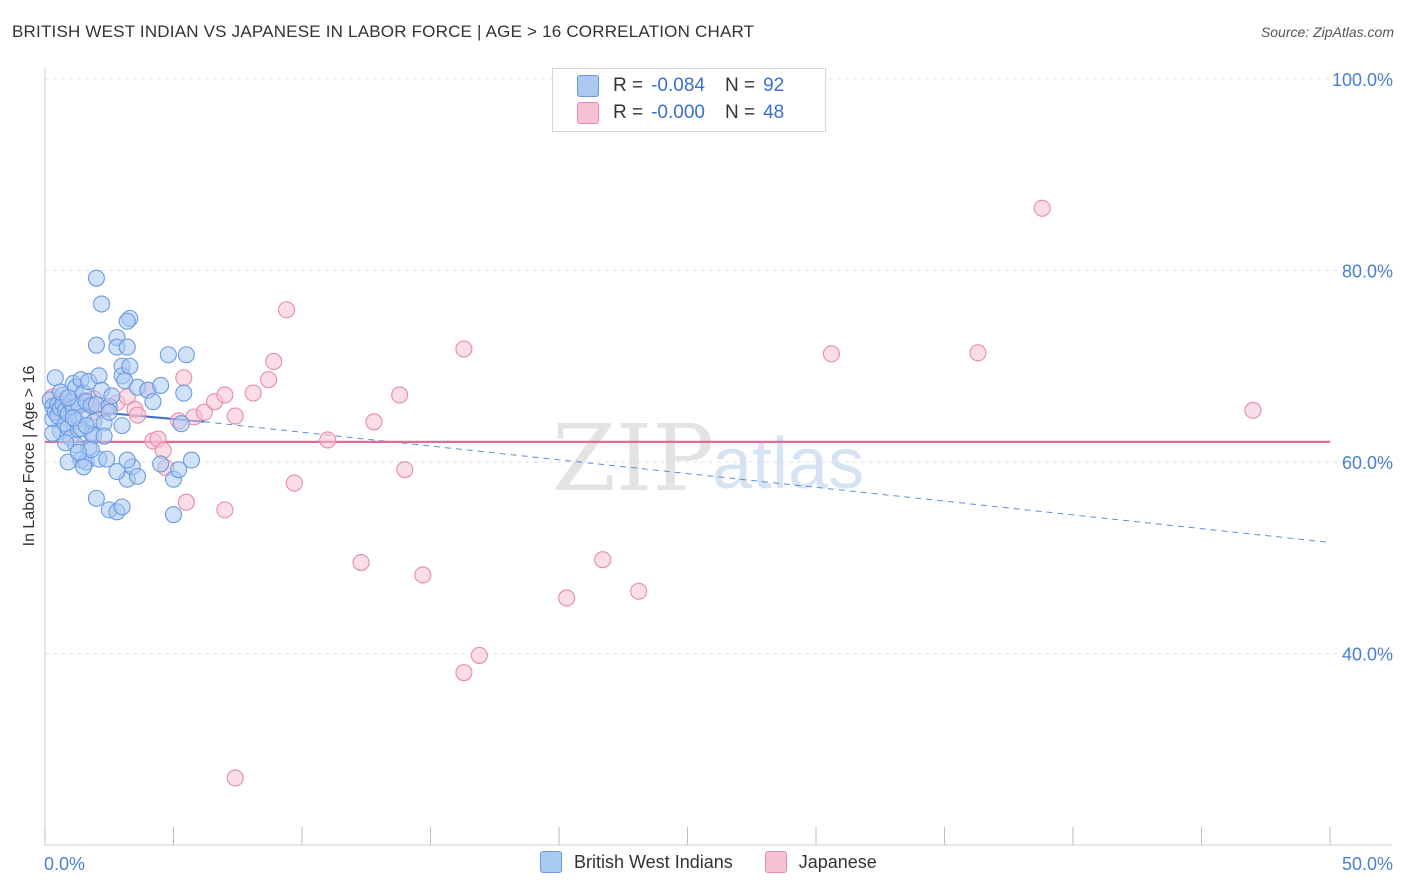 The image size is (1406, 892). What do you see at coordinates (1367, 463) in the screenshot?
I see `y-tick-label: 60.0%` at bounding box center [1367, 463].